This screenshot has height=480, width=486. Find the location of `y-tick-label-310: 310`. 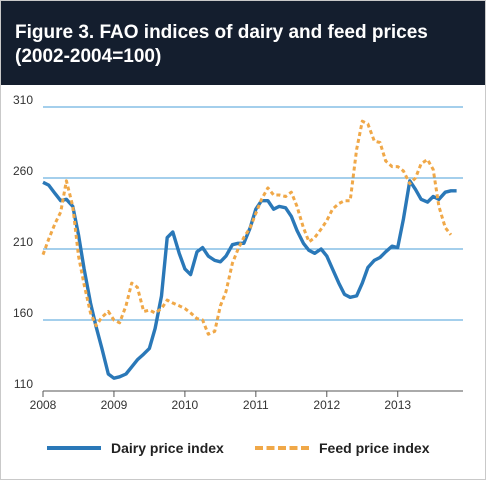

y-tick-label-310: 310 is located at coordinates (23, 100).